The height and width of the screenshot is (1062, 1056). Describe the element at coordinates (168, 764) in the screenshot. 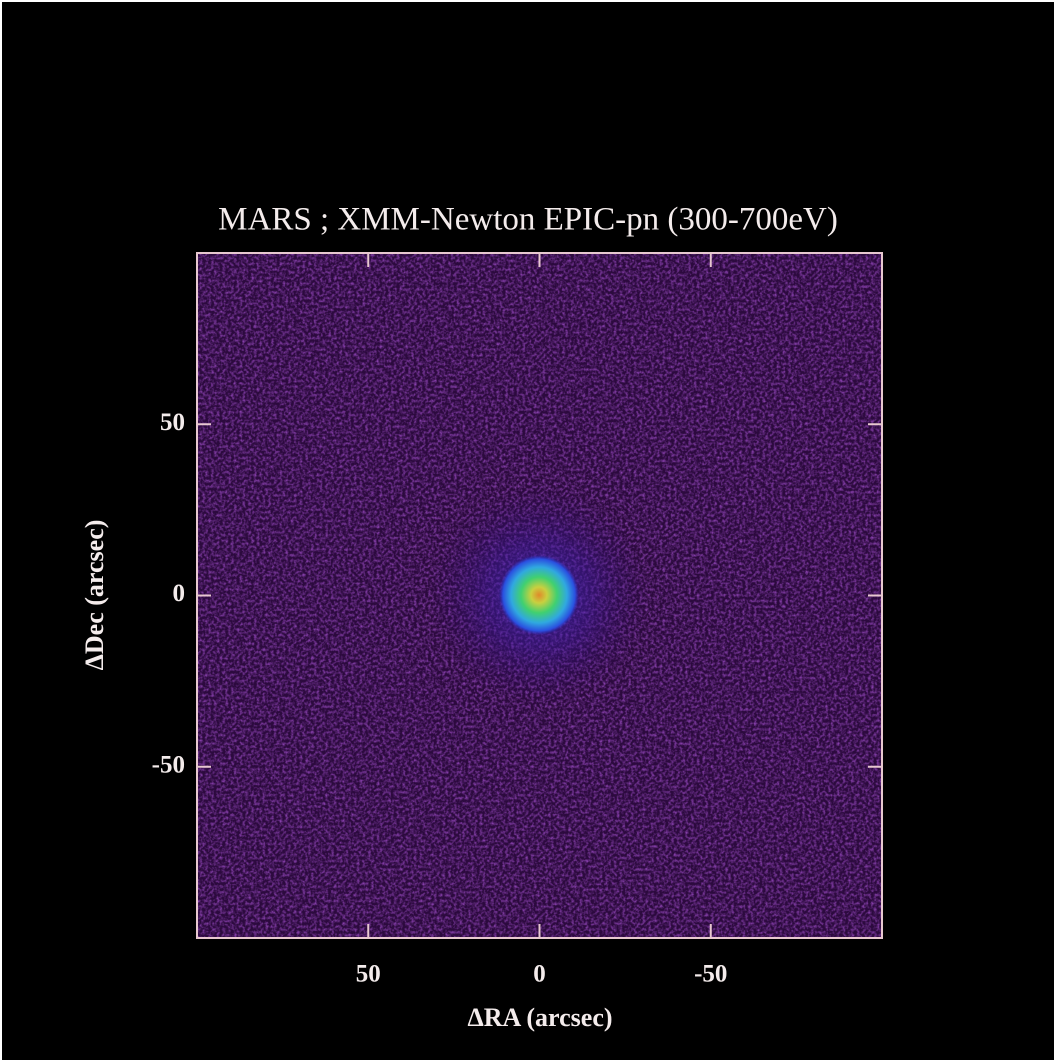

I see `y-tick-label: -50` at that location.